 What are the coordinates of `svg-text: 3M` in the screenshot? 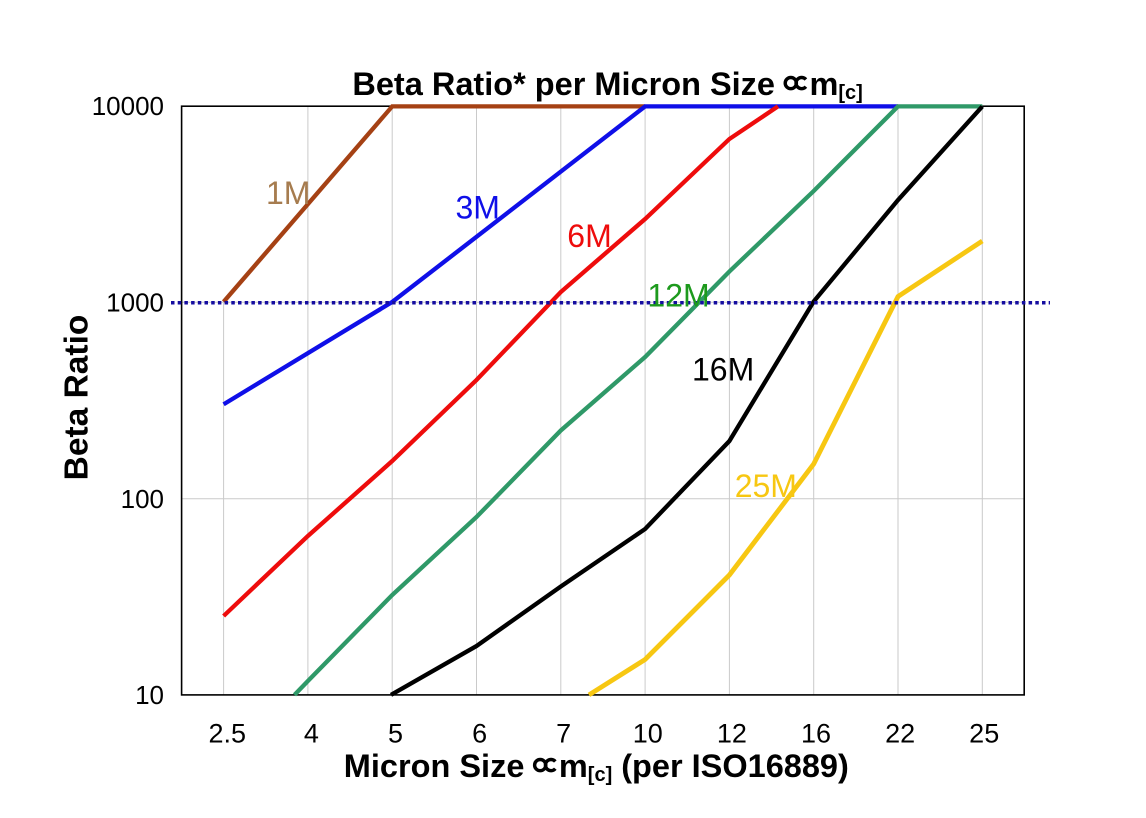 It's located at (478, 208).